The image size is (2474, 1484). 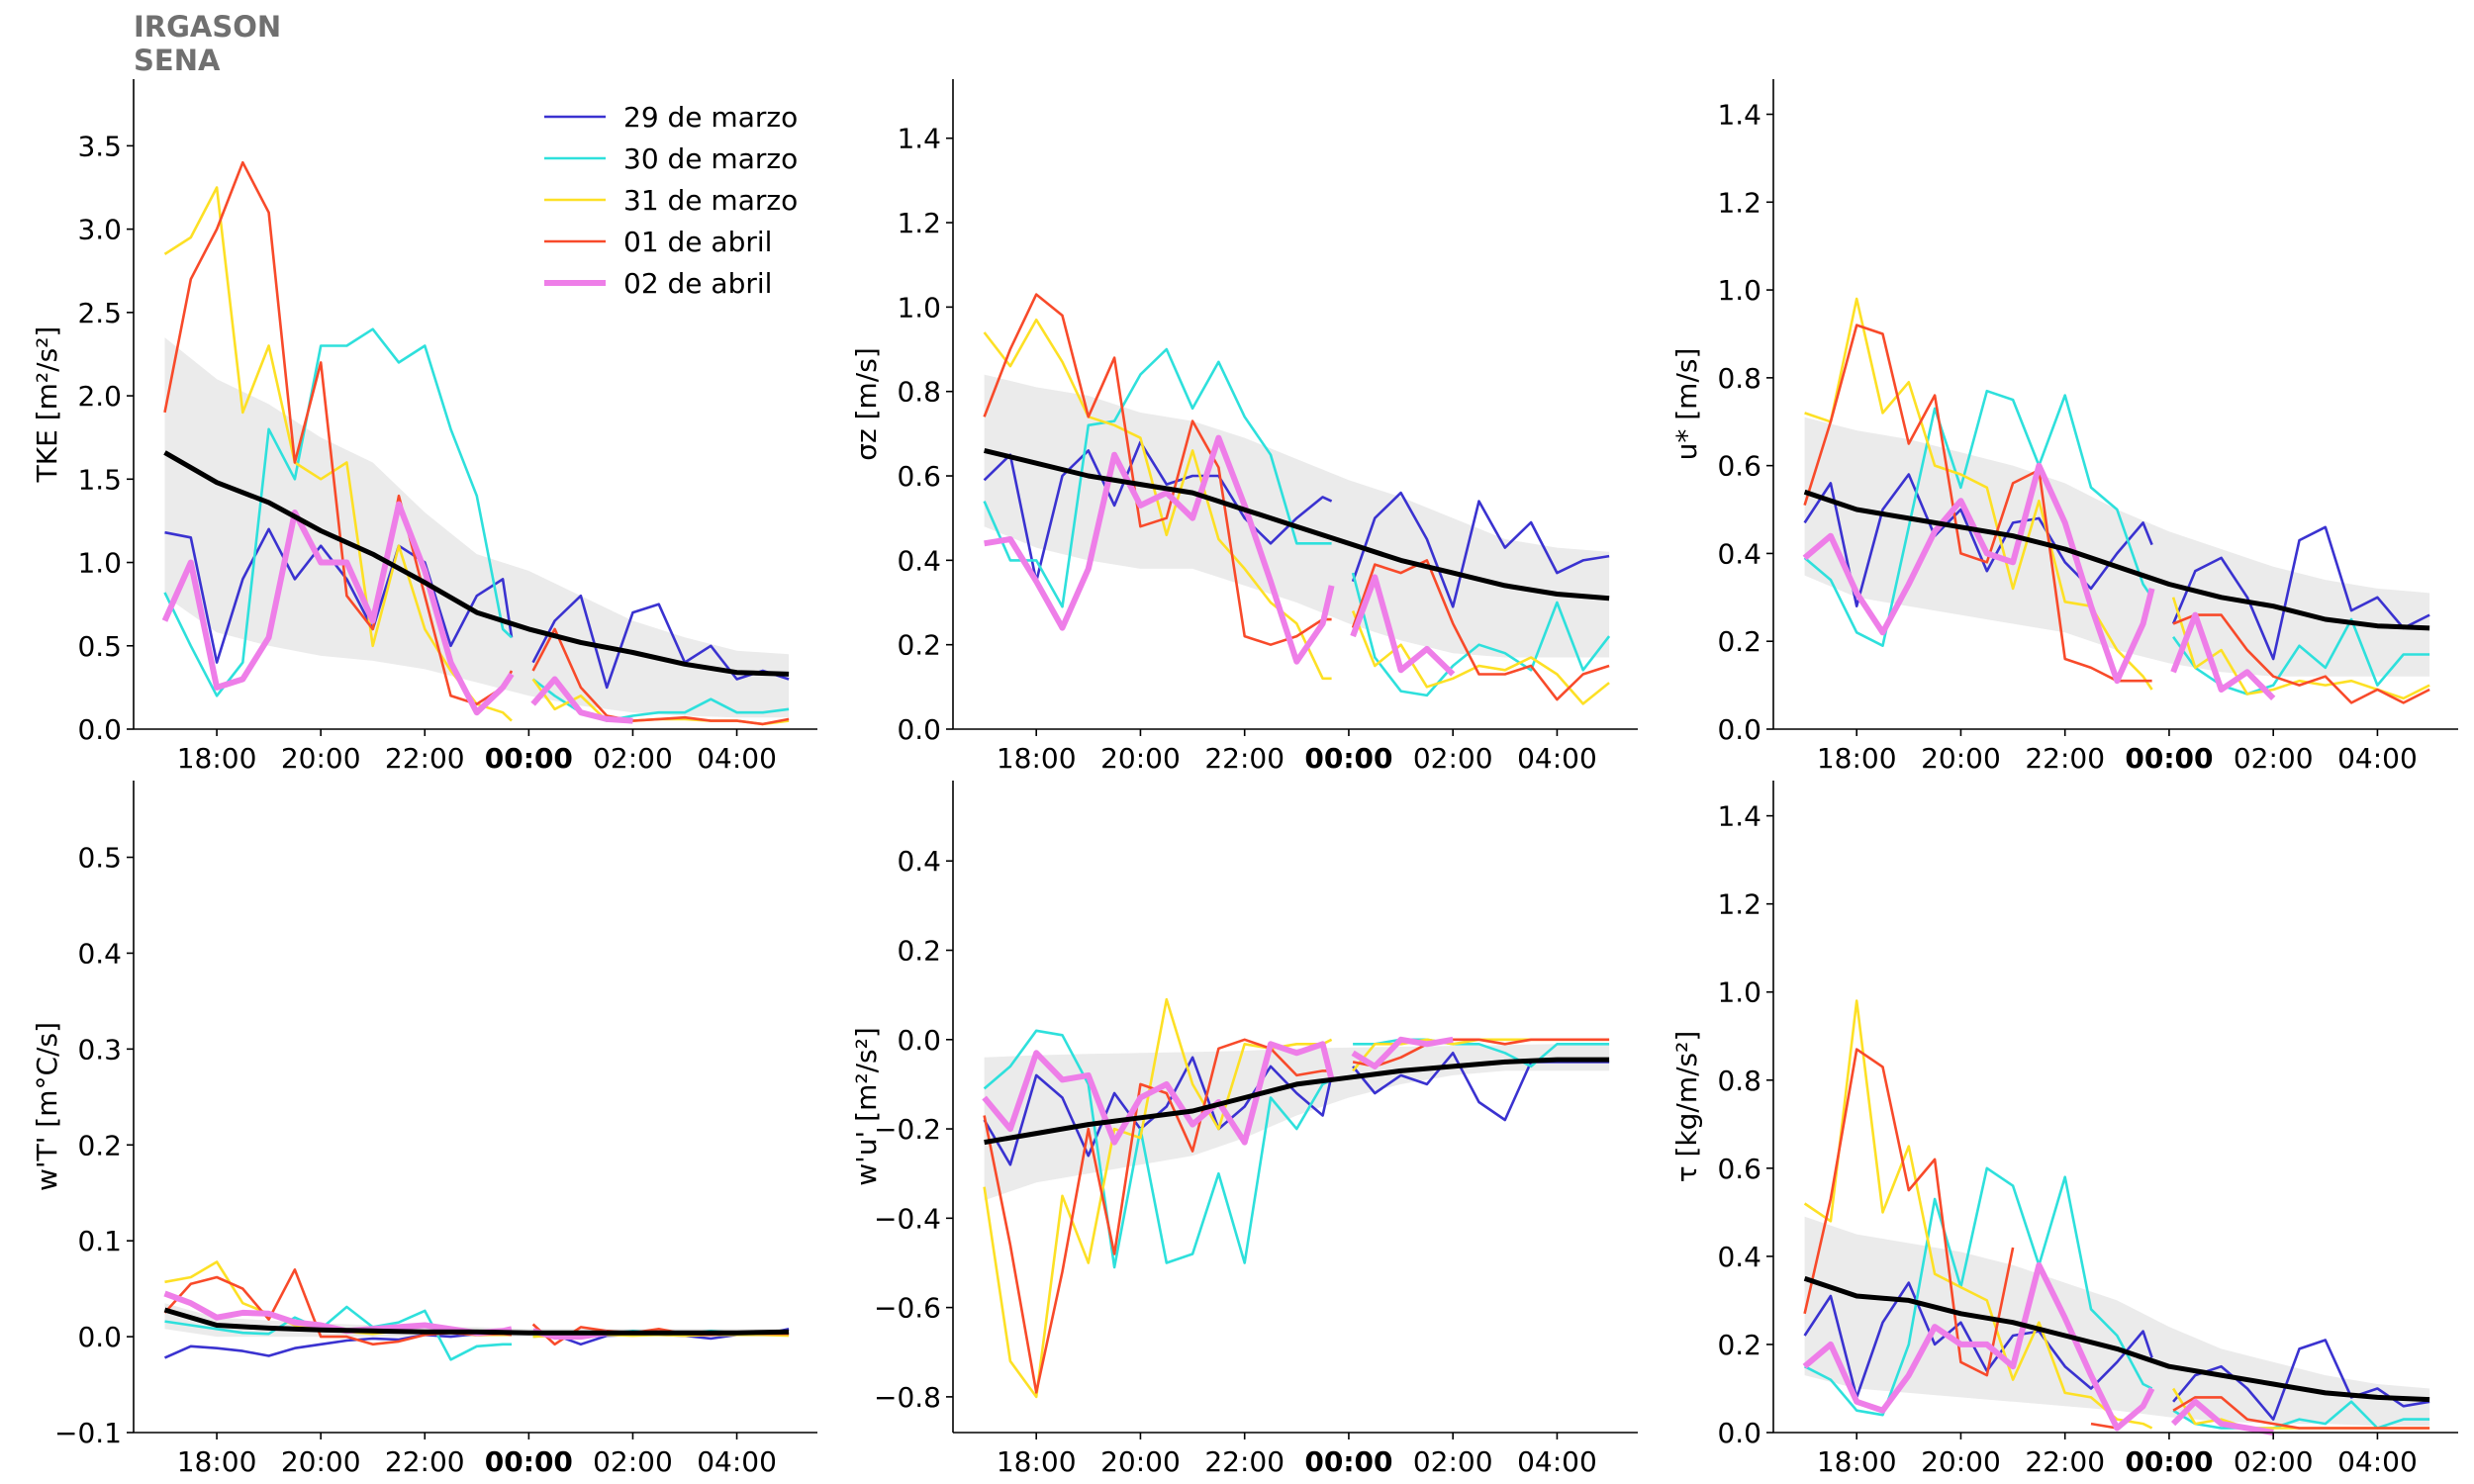 I want to click on y-tick-label: −0.6, so click(x=908, y=1308).